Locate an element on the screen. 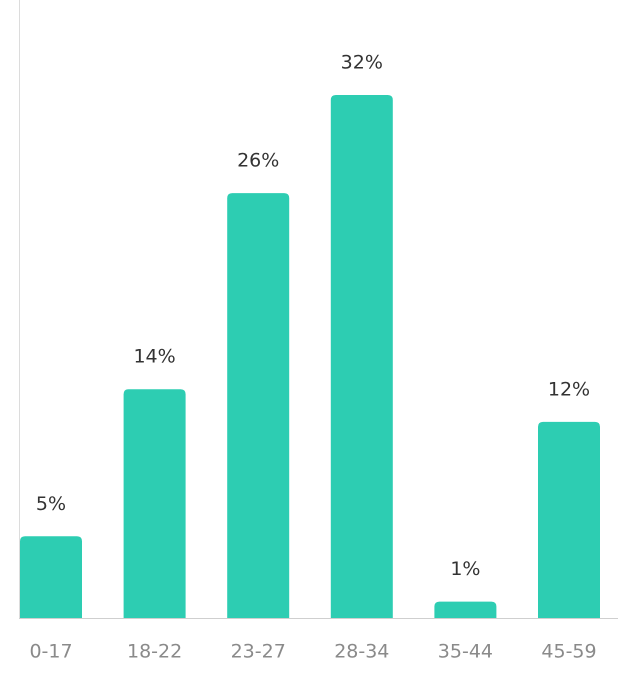 This screenshot has width=618, height=685. x-tick-label: 35-44 is located at coordinates (465, 652).